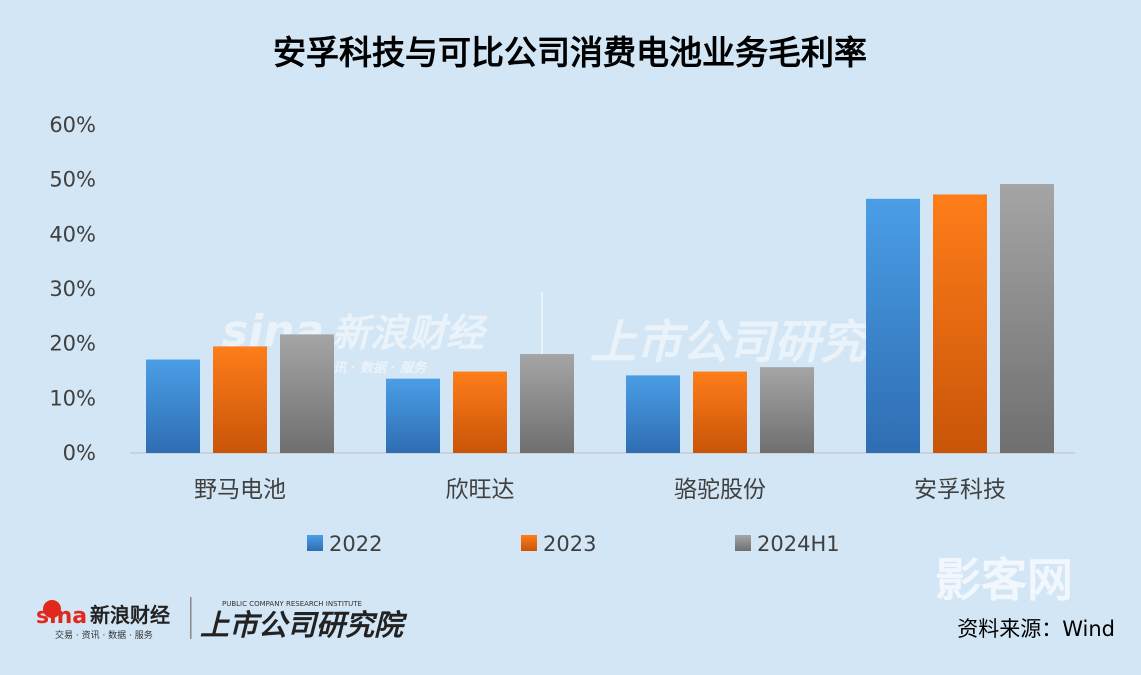  Describe the element at coordinates (653, 414) in the screenshot. I see `bar-2022-骆驼股份` at that location.